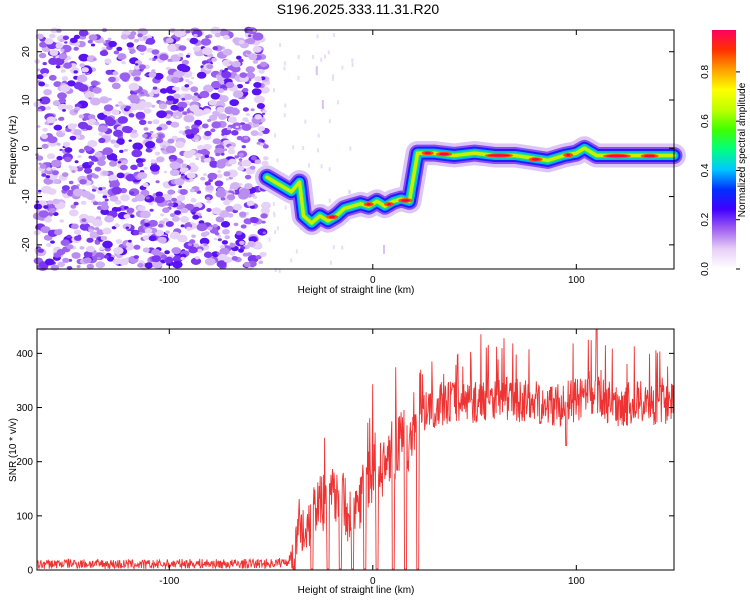 The width and height of the screenshot is (750, 600). Describe the element at coordinates (373, 581) in the screenshot. I see `x-tick-label: 0` at that location.